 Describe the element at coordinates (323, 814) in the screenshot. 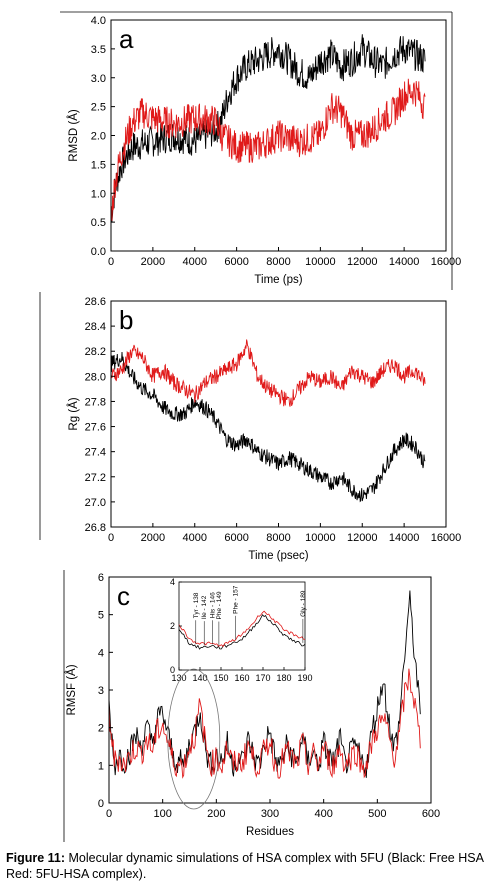

I see `x-tick-label-c: 400` at that location.